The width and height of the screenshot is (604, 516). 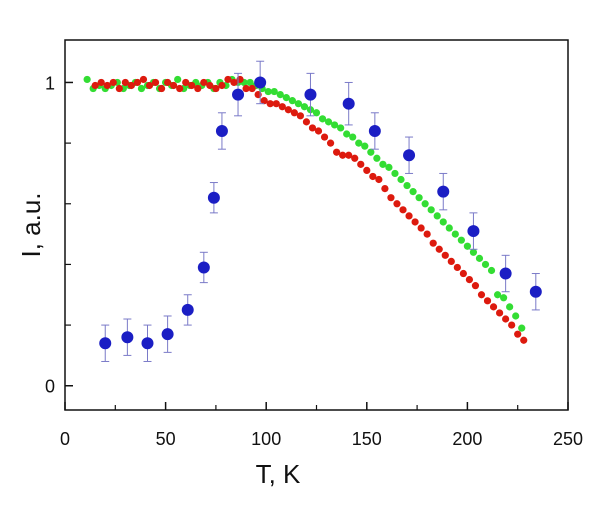 What do you see at coordinates (166, 439) in the screenshot?
I see `x-tick-label: 50` at bounding box center [166, 439].